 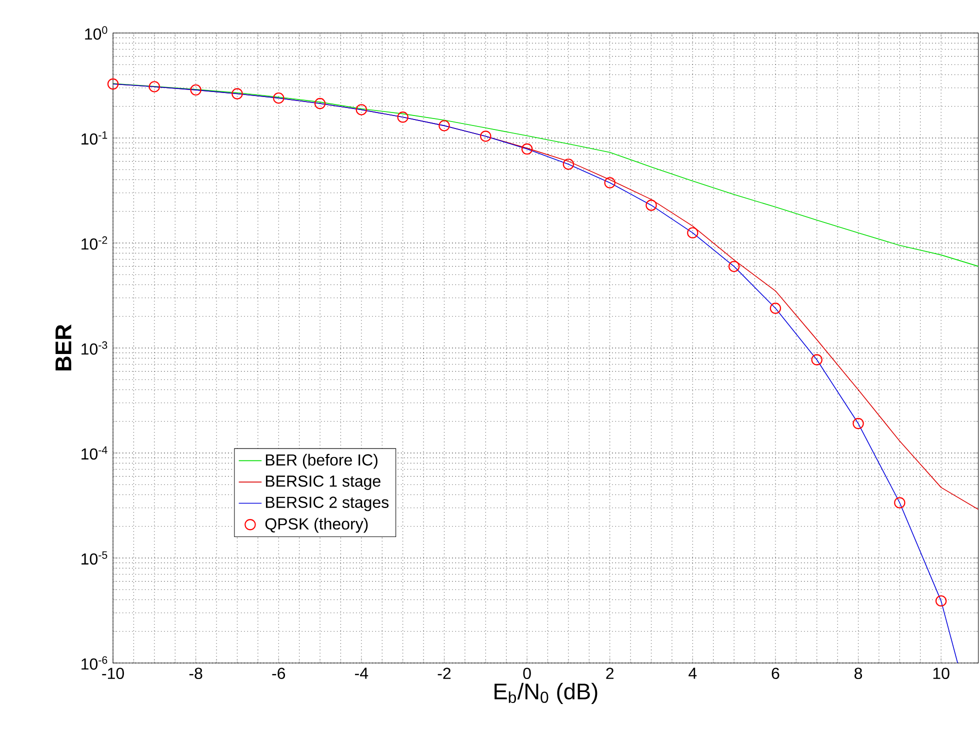 What do you see at coordinates (95, 453) in the screenshot?
I see `y-tick-label: 10$^{-4}$` at bounding box center [95, 453].